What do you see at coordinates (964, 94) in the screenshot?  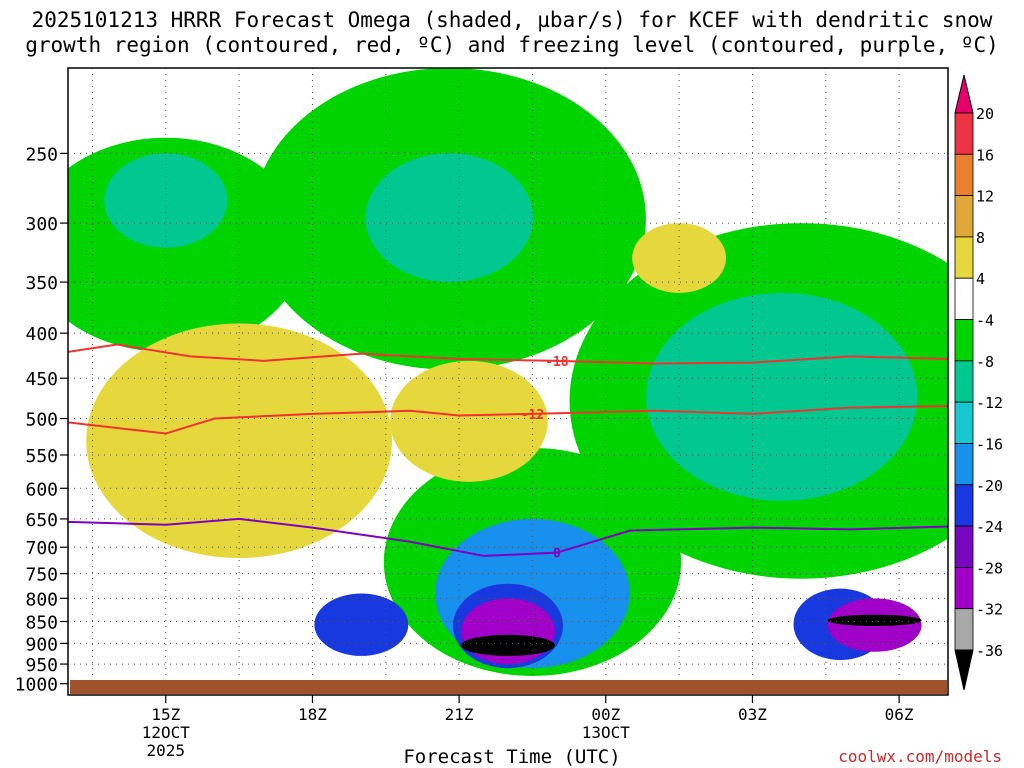 I see `colorbar-top-arrow` at bounding box center [964, 94].